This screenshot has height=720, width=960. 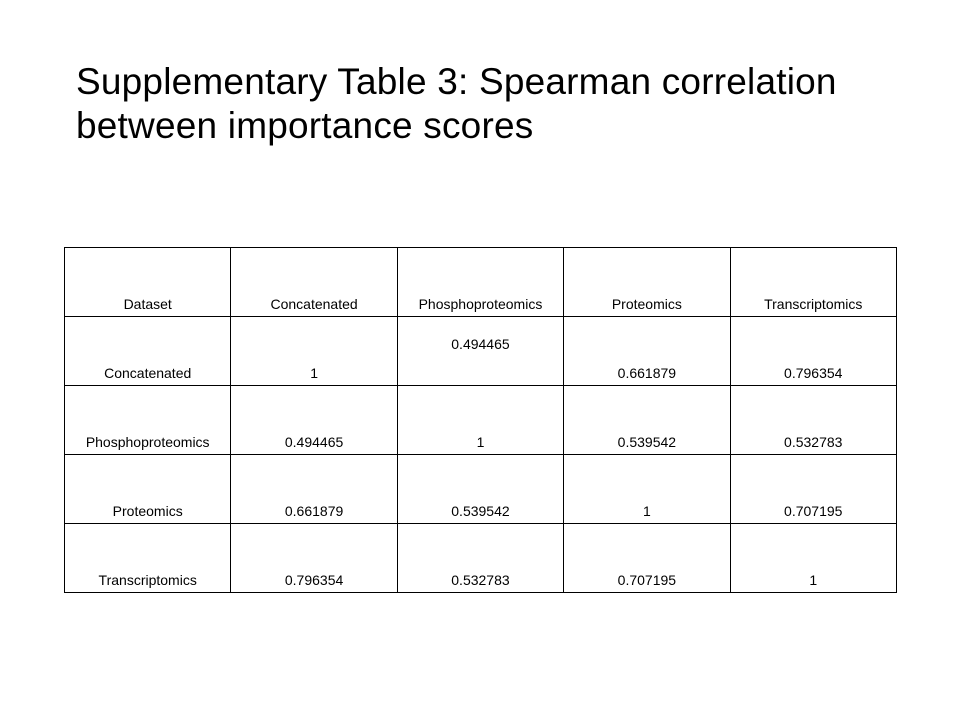 What do you see at coordinates (147, 558) in the screenshot?
I see `row-label-cell: Transcriptomics` at bounding box center [147, 558].